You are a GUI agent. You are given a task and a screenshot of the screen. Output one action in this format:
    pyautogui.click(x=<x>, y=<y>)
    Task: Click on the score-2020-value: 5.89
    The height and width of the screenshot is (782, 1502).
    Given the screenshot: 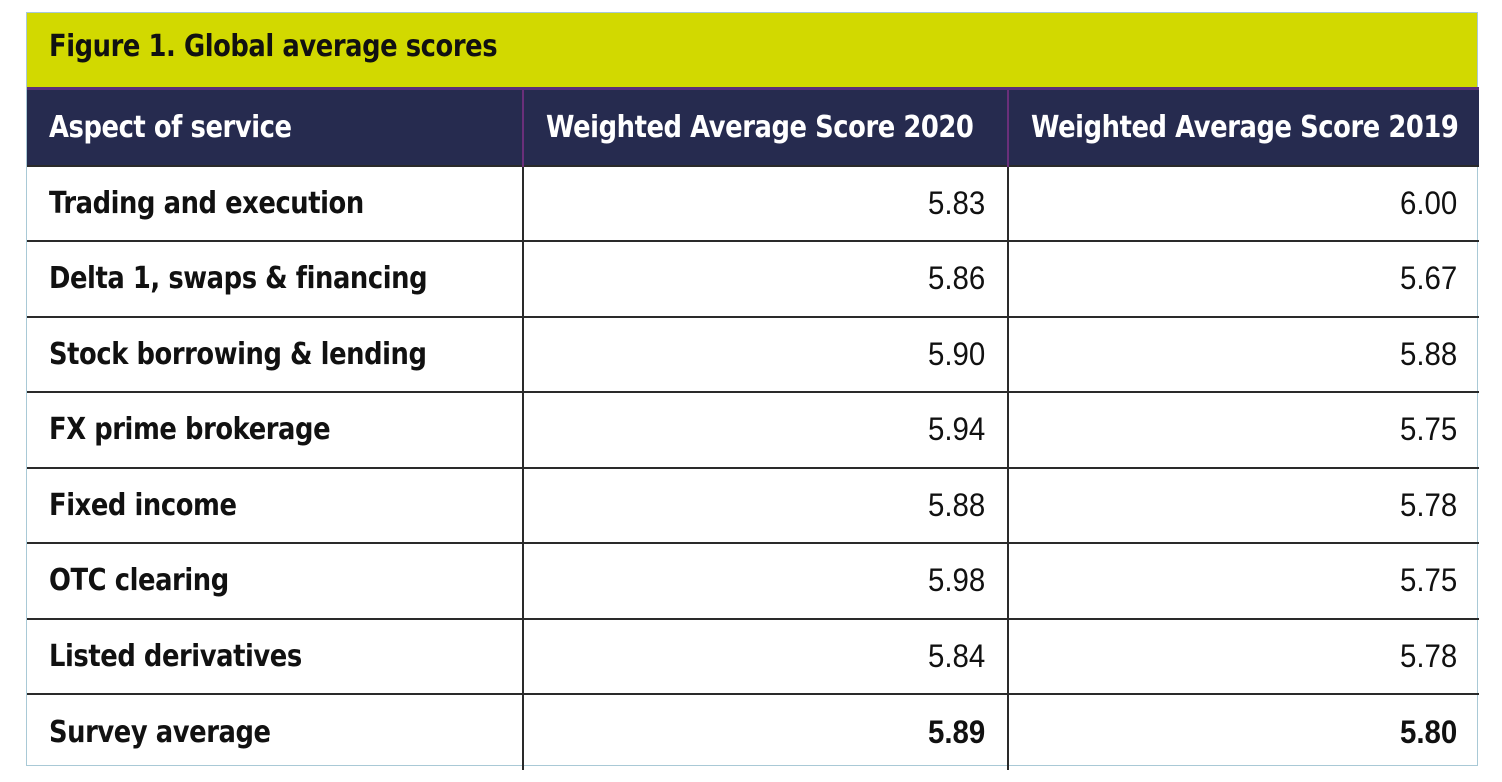 What is the action you would take?
    pyautogui.click(x=956, y=731)
    